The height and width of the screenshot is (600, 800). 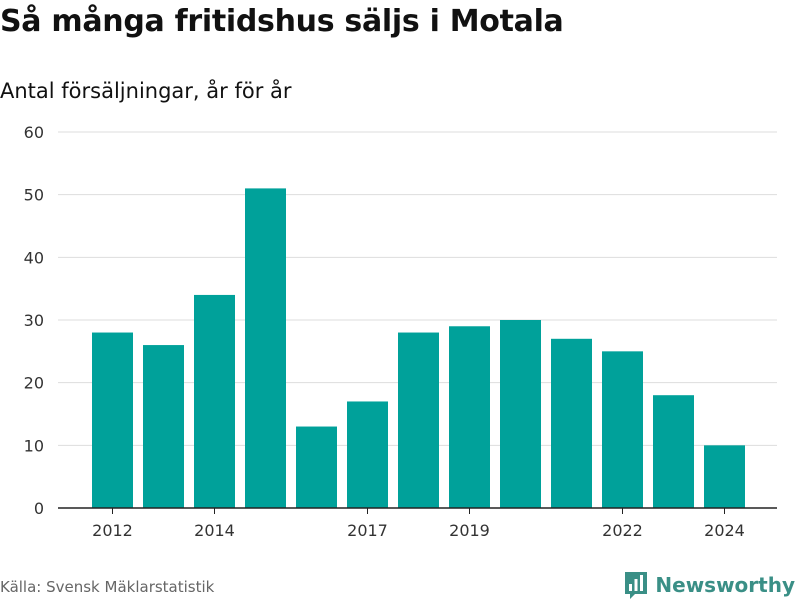 What do you see at coordinates (316, 467) in the screenshot?
I see `bar-2016` at bounding box center [316, 467].